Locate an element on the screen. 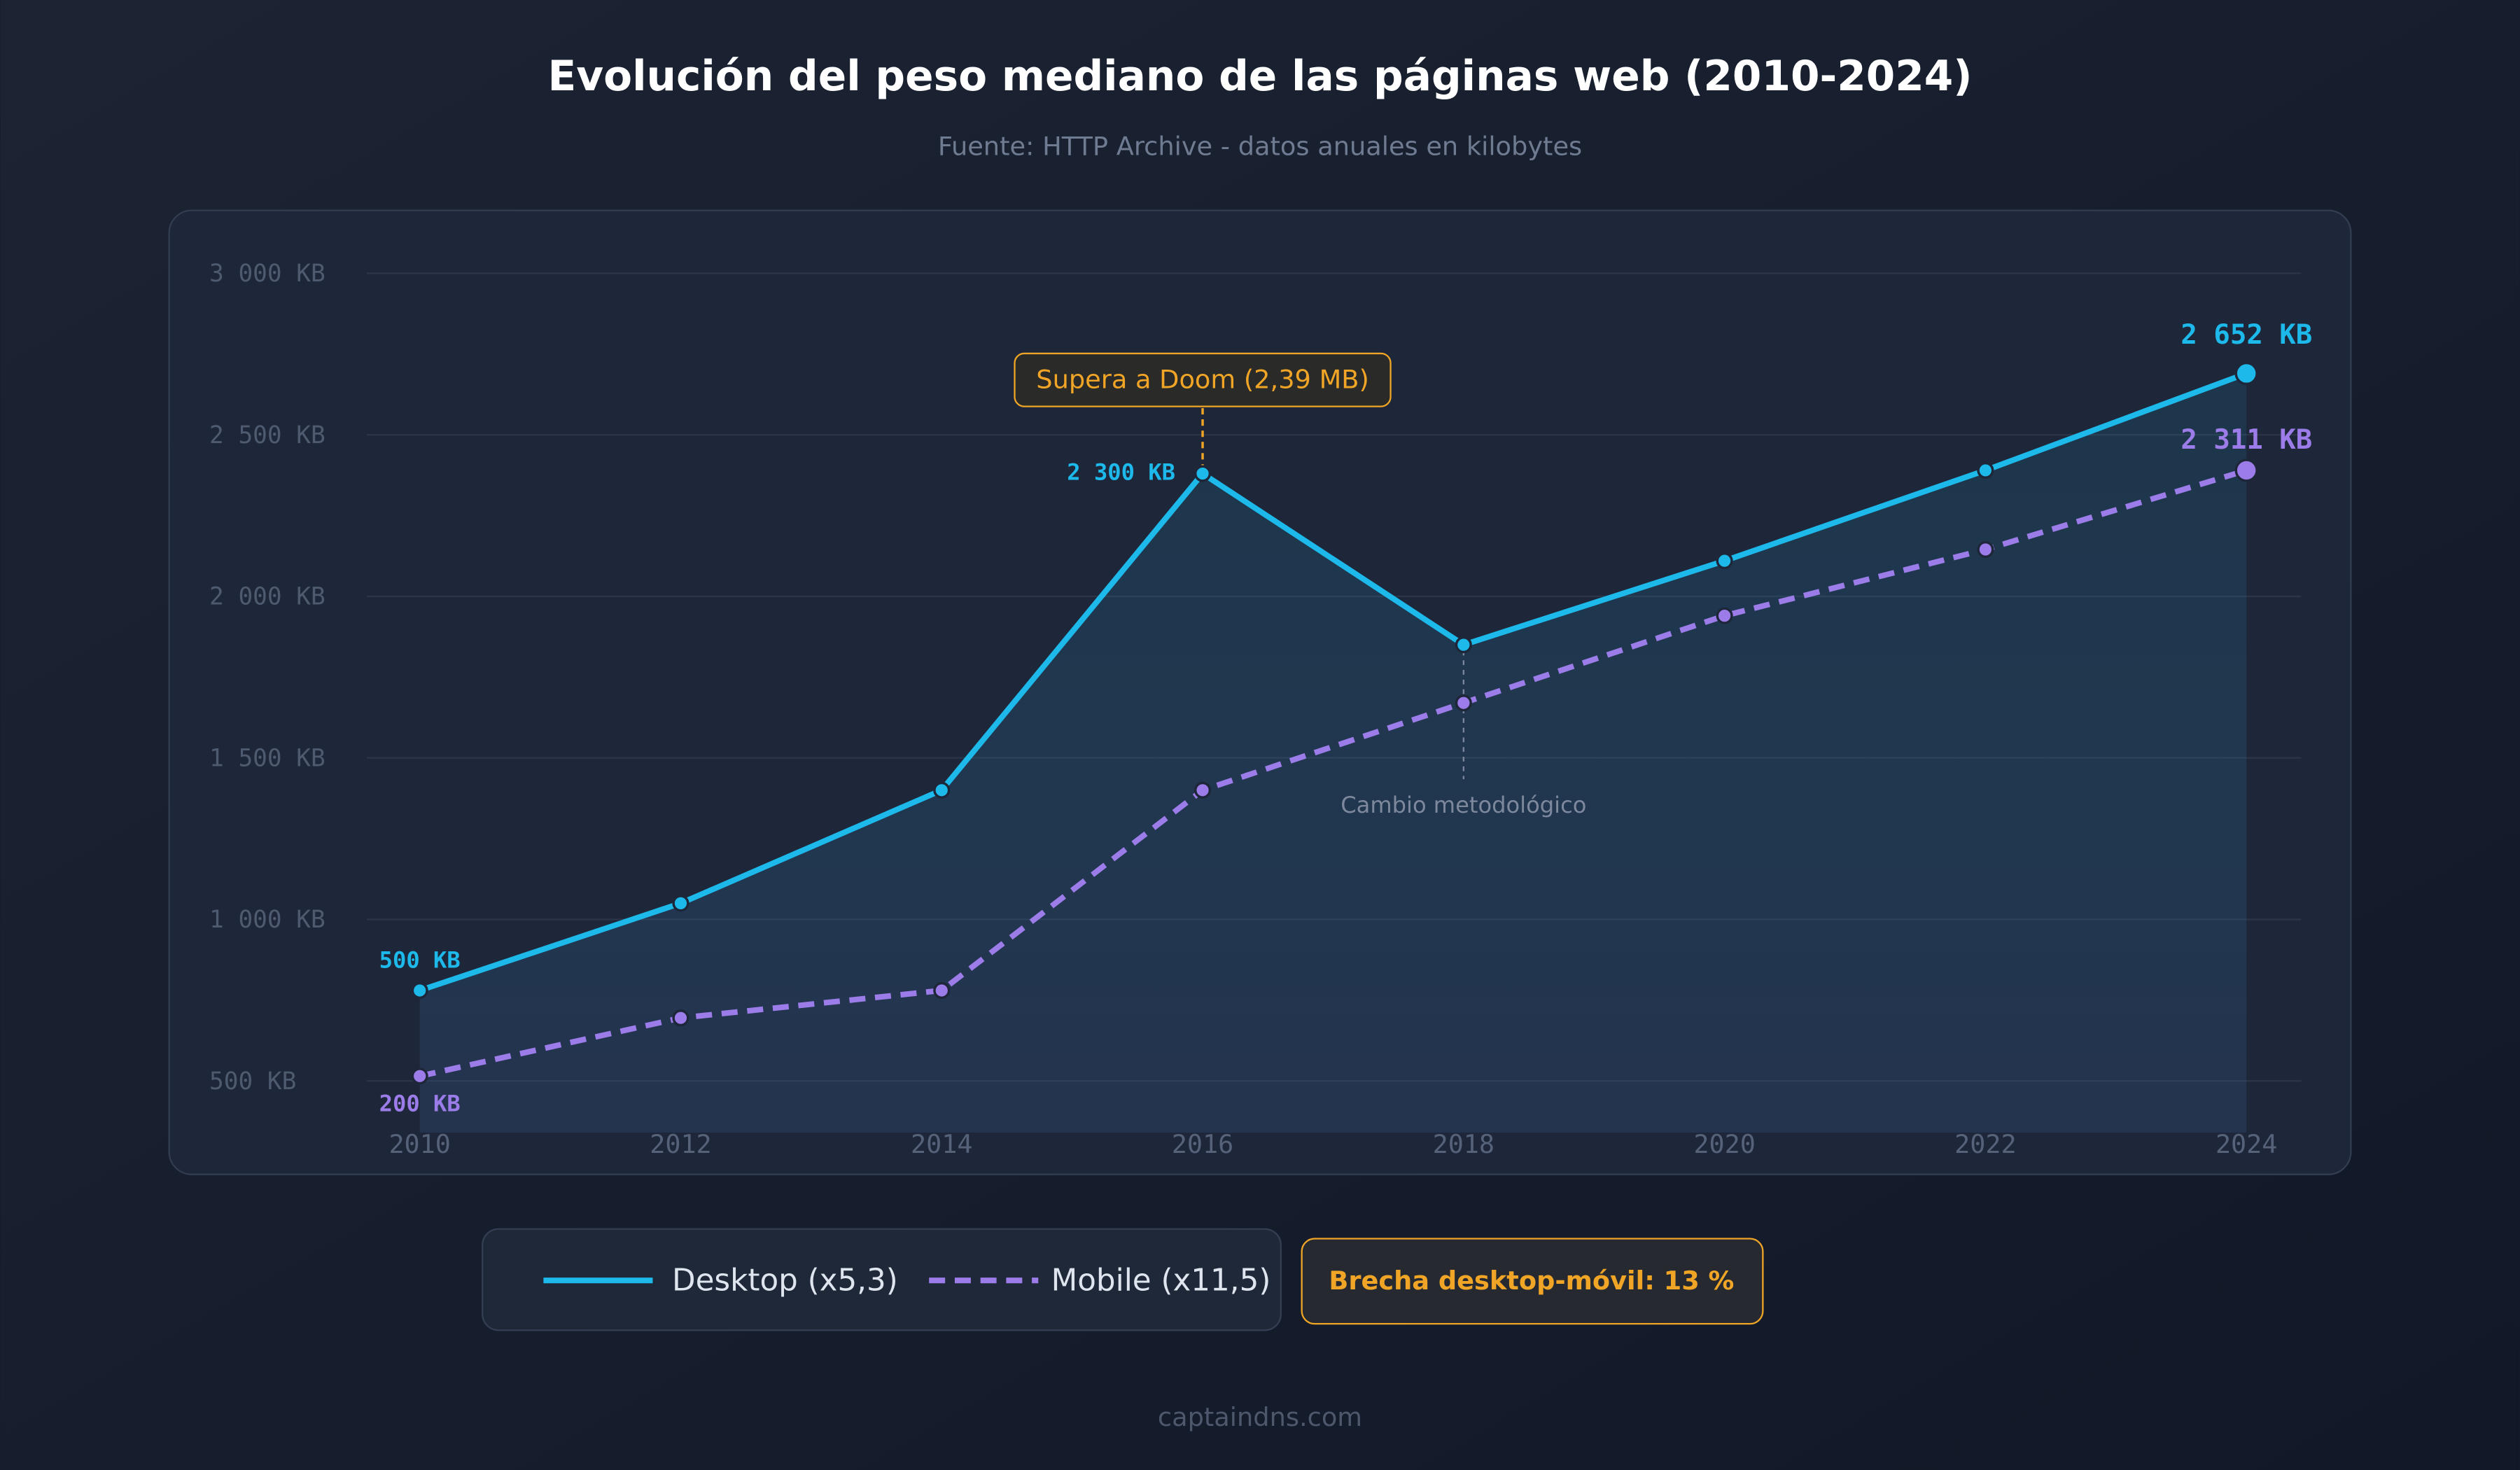 Image resolution: width=2520 pixels, height=1470 pixels. annotation-text: Cambio metodológico is located at coordinates (1463, 805).